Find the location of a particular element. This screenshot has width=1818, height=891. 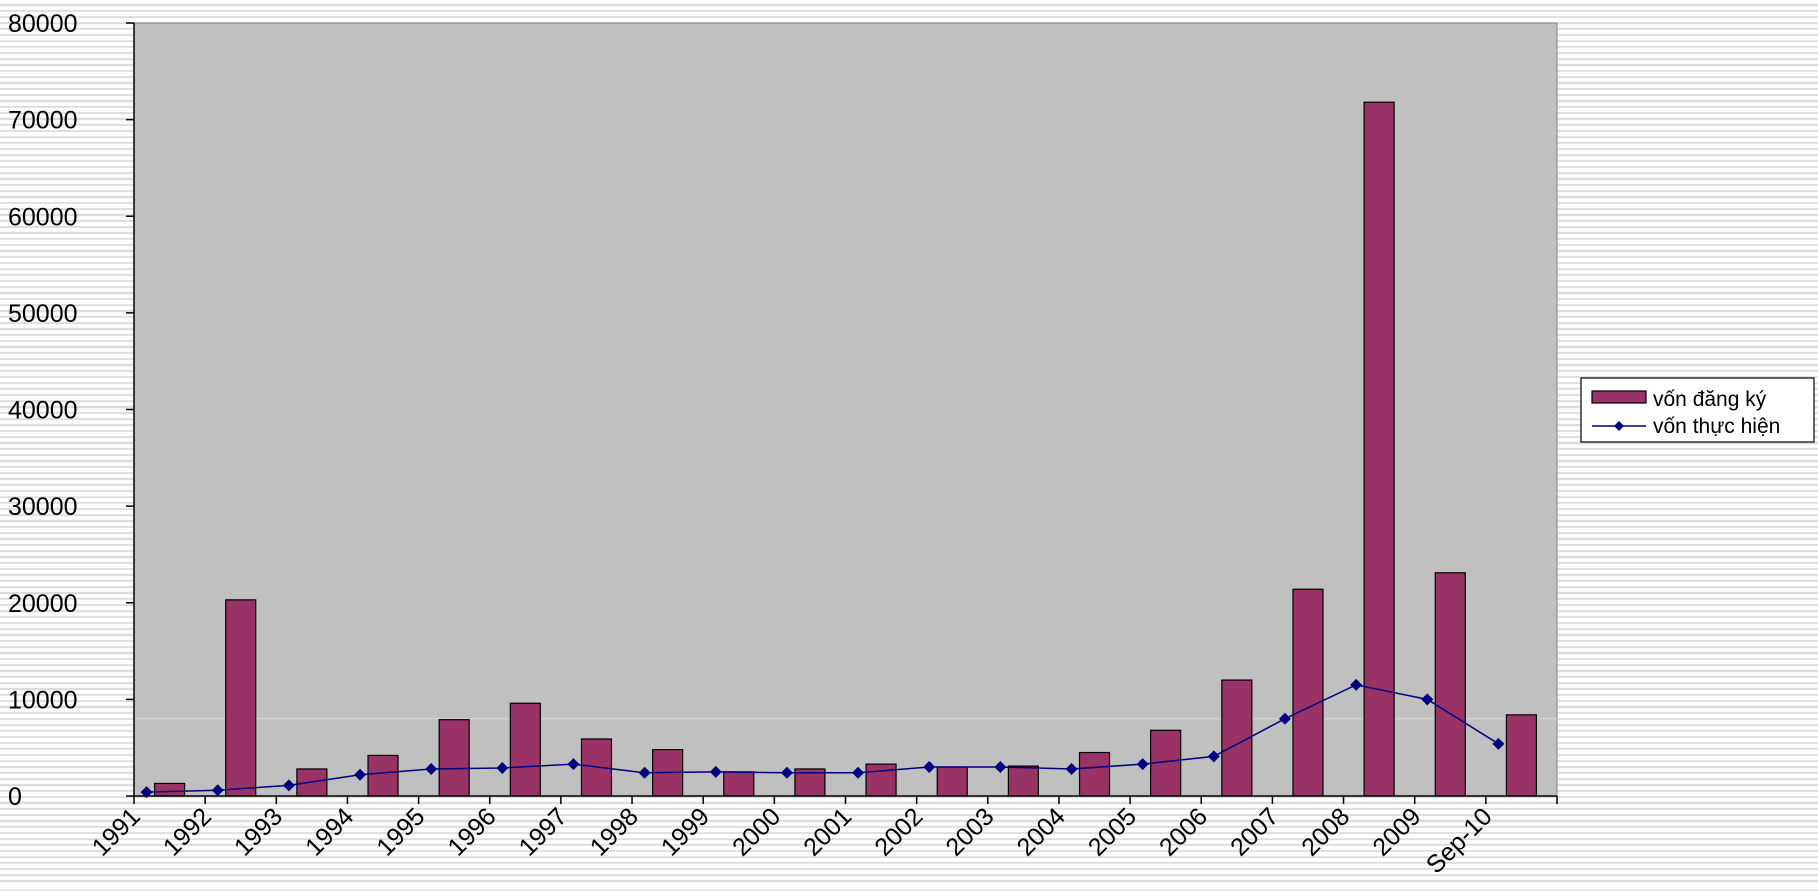

y-tick-label: 0 is located at coordinates (15, 797).